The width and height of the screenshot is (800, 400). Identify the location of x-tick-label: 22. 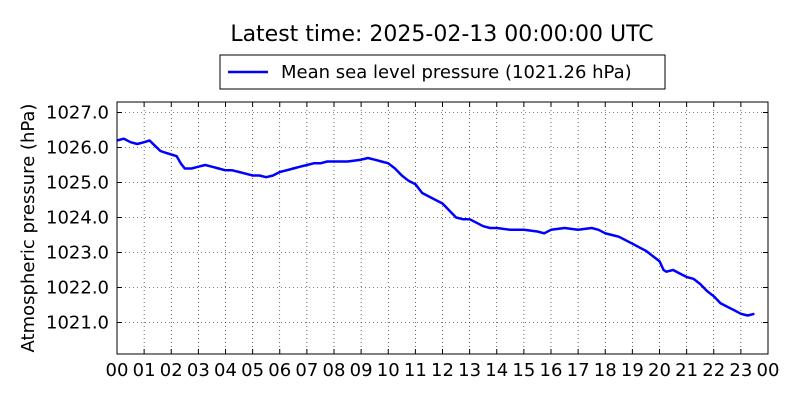
(713, 370).